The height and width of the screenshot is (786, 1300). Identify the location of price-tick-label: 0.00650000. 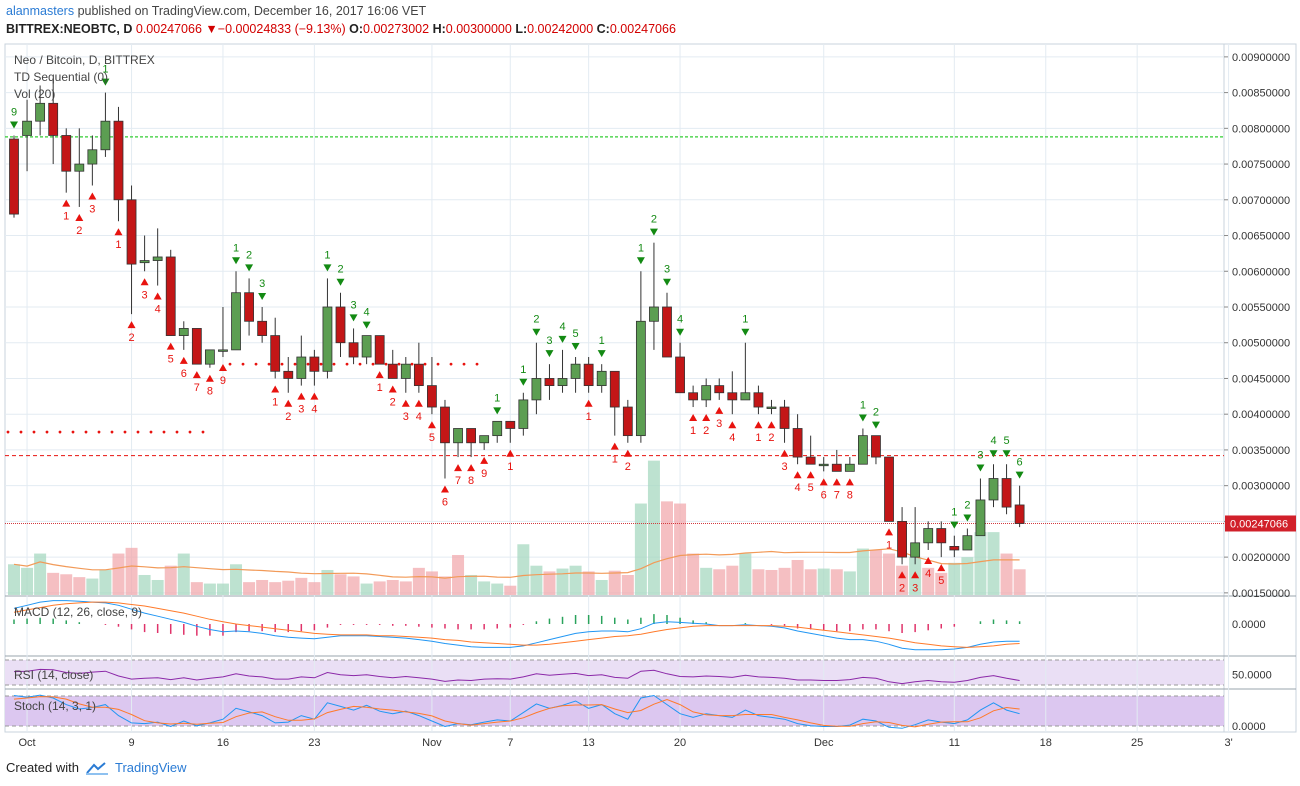
(1261, 237).